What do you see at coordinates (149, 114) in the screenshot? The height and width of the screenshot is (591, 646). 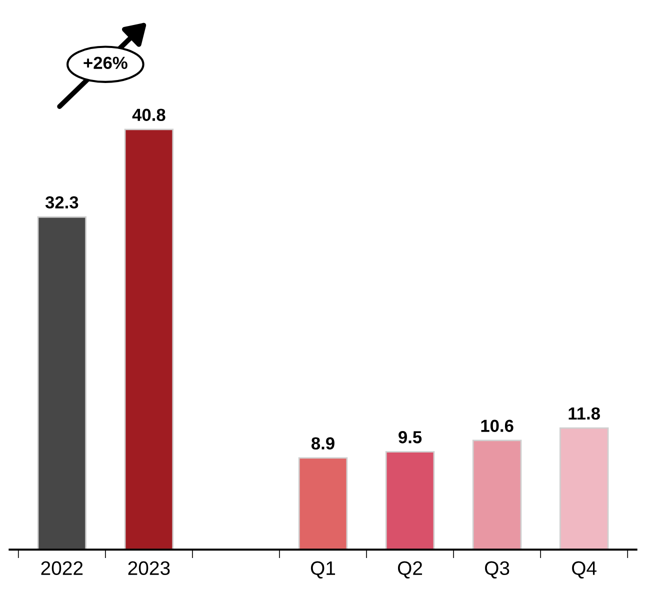 I see `data-label: 40.8` at bounding box center [149, 114].